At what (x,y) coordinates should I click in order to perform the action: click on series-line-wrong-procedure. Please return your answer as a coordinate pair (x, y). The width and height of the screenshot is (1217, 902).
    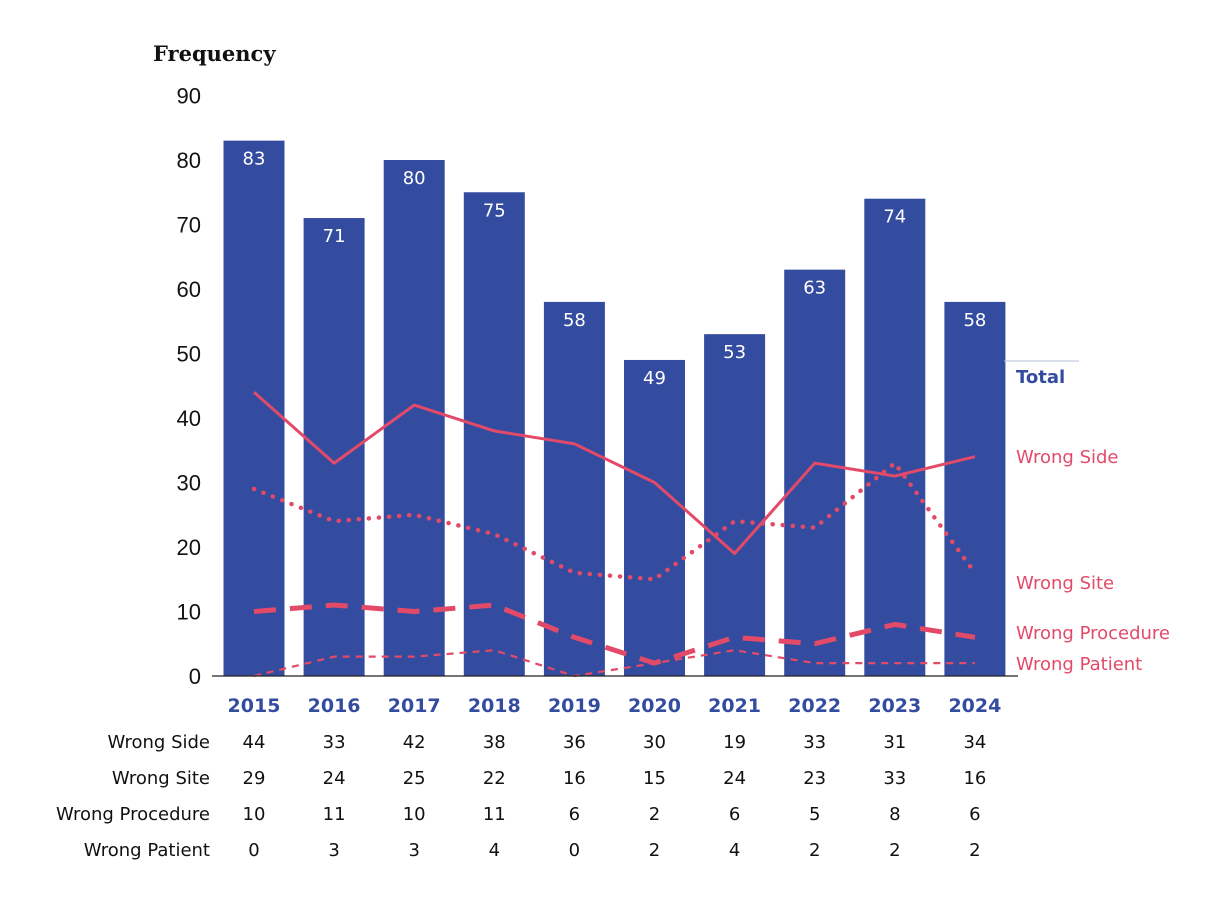
    Looking at the image, I should click on (614, 634).